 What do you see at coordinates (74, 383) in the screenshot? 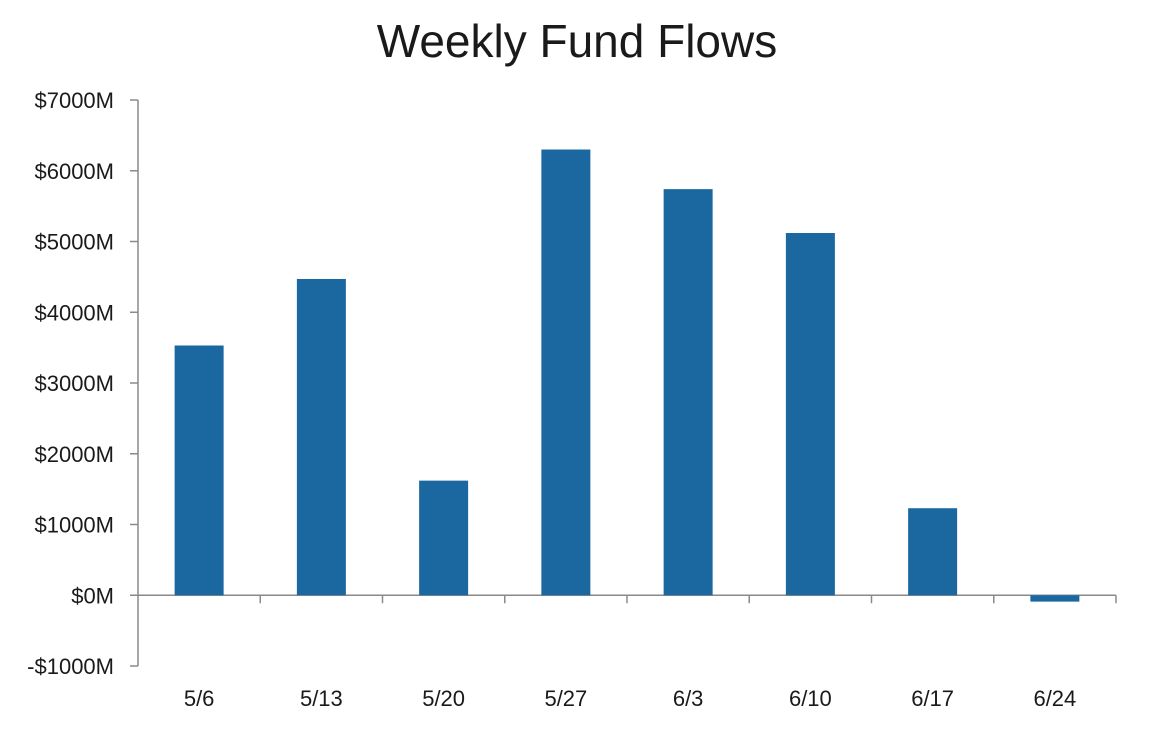
I see `y-tick-label: $3000M` at bounding box center [74, 383].